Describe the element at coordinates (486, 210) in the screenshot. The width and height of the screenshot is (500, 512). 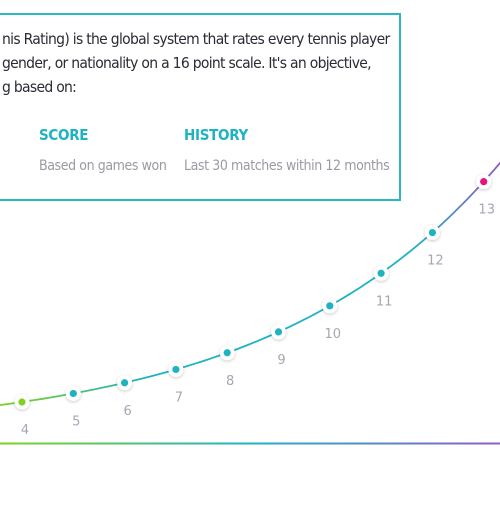
I see `tick-label-13: 13` at that location.